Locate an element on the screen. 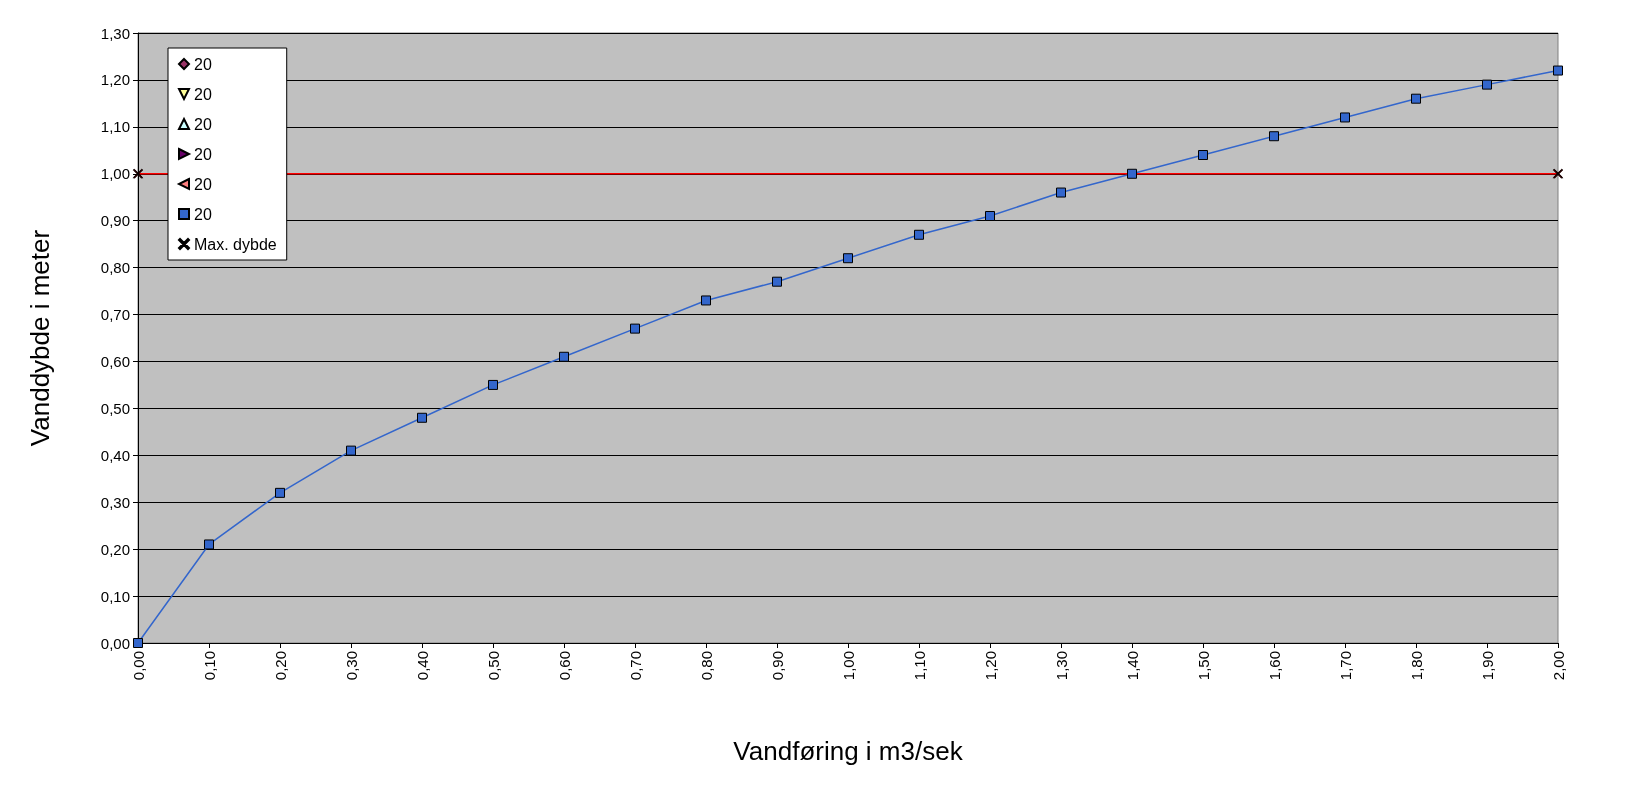  x-tick-label: 1,20 is located at coordinates (990, 666).